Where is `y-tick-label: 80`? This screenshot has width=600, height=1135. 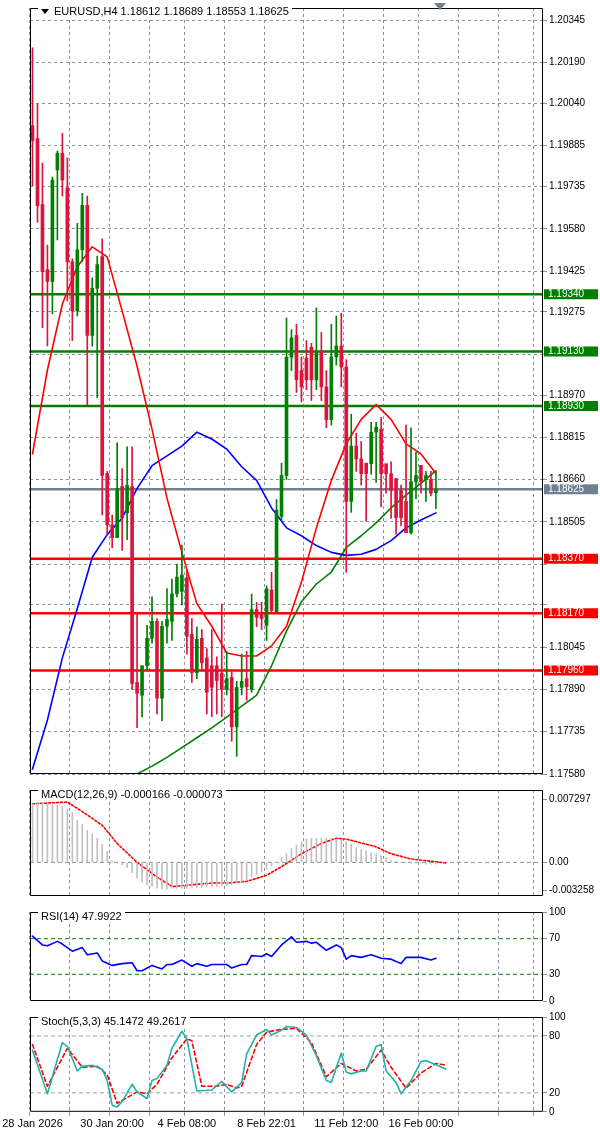
y-tick-label: 80 is located at coordinates (555, 1035).